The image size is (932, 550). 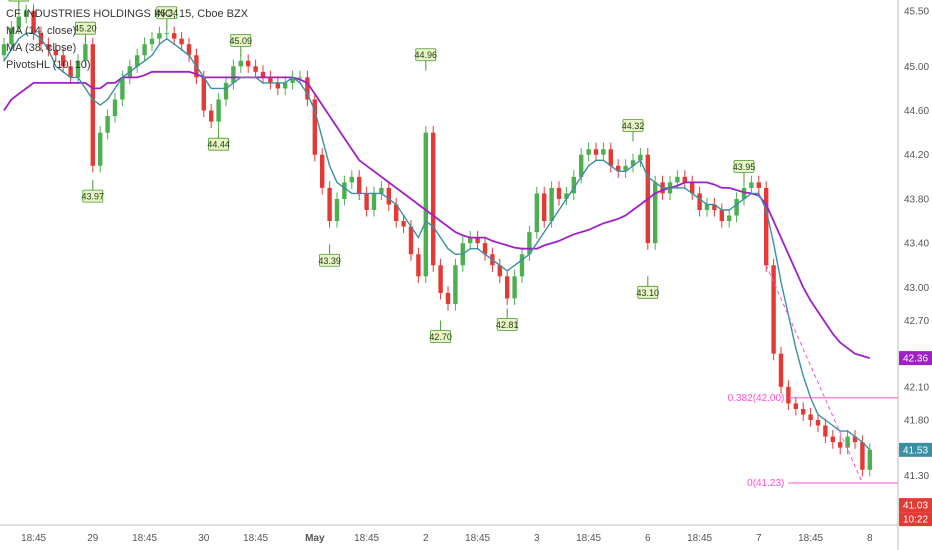 I want to click on pivot-low-box, so click(x=648, y=292).